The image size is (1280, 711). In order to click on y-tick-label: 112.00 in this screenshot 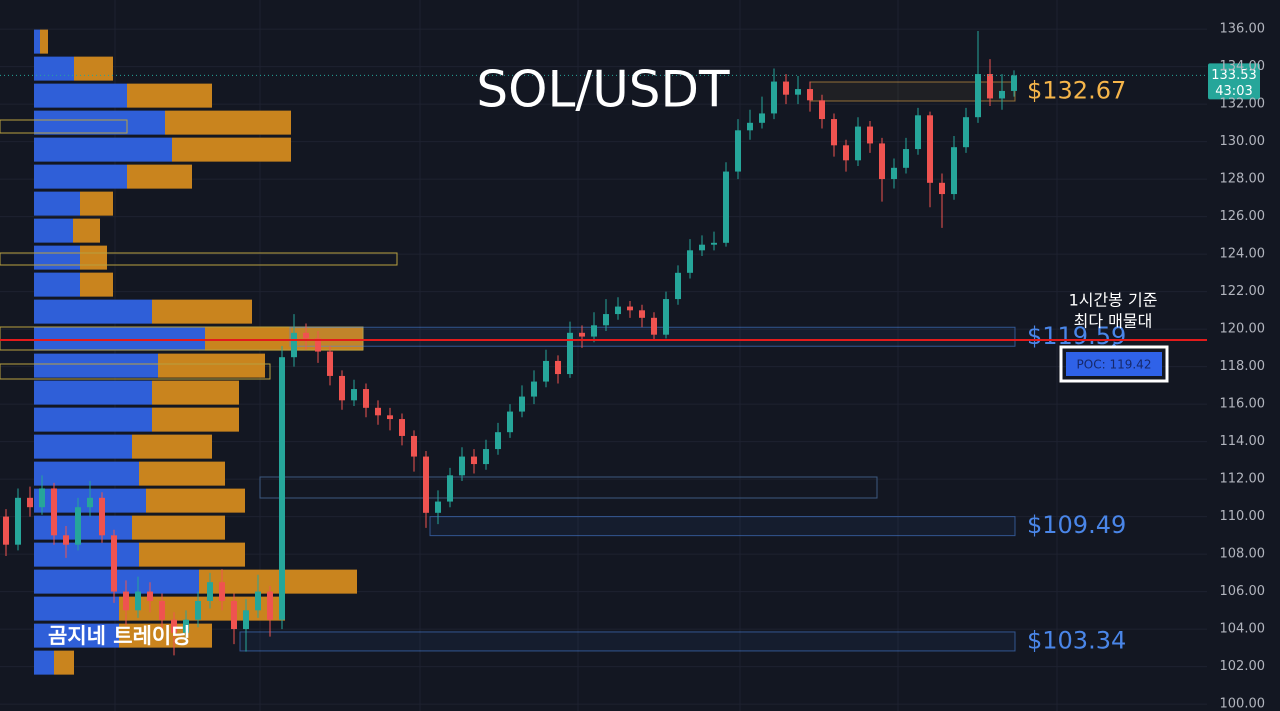, I will do `click(1243, 479)`.